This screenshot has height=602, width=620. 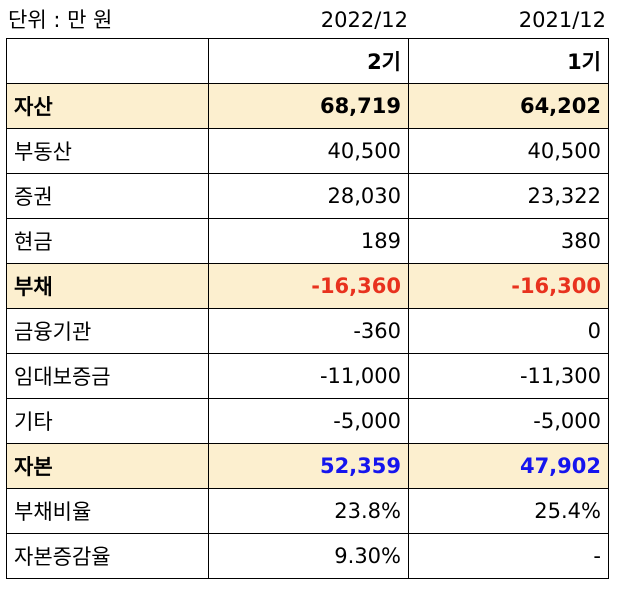 I want to click on row-label: 증권, so click(x=107, y=196).